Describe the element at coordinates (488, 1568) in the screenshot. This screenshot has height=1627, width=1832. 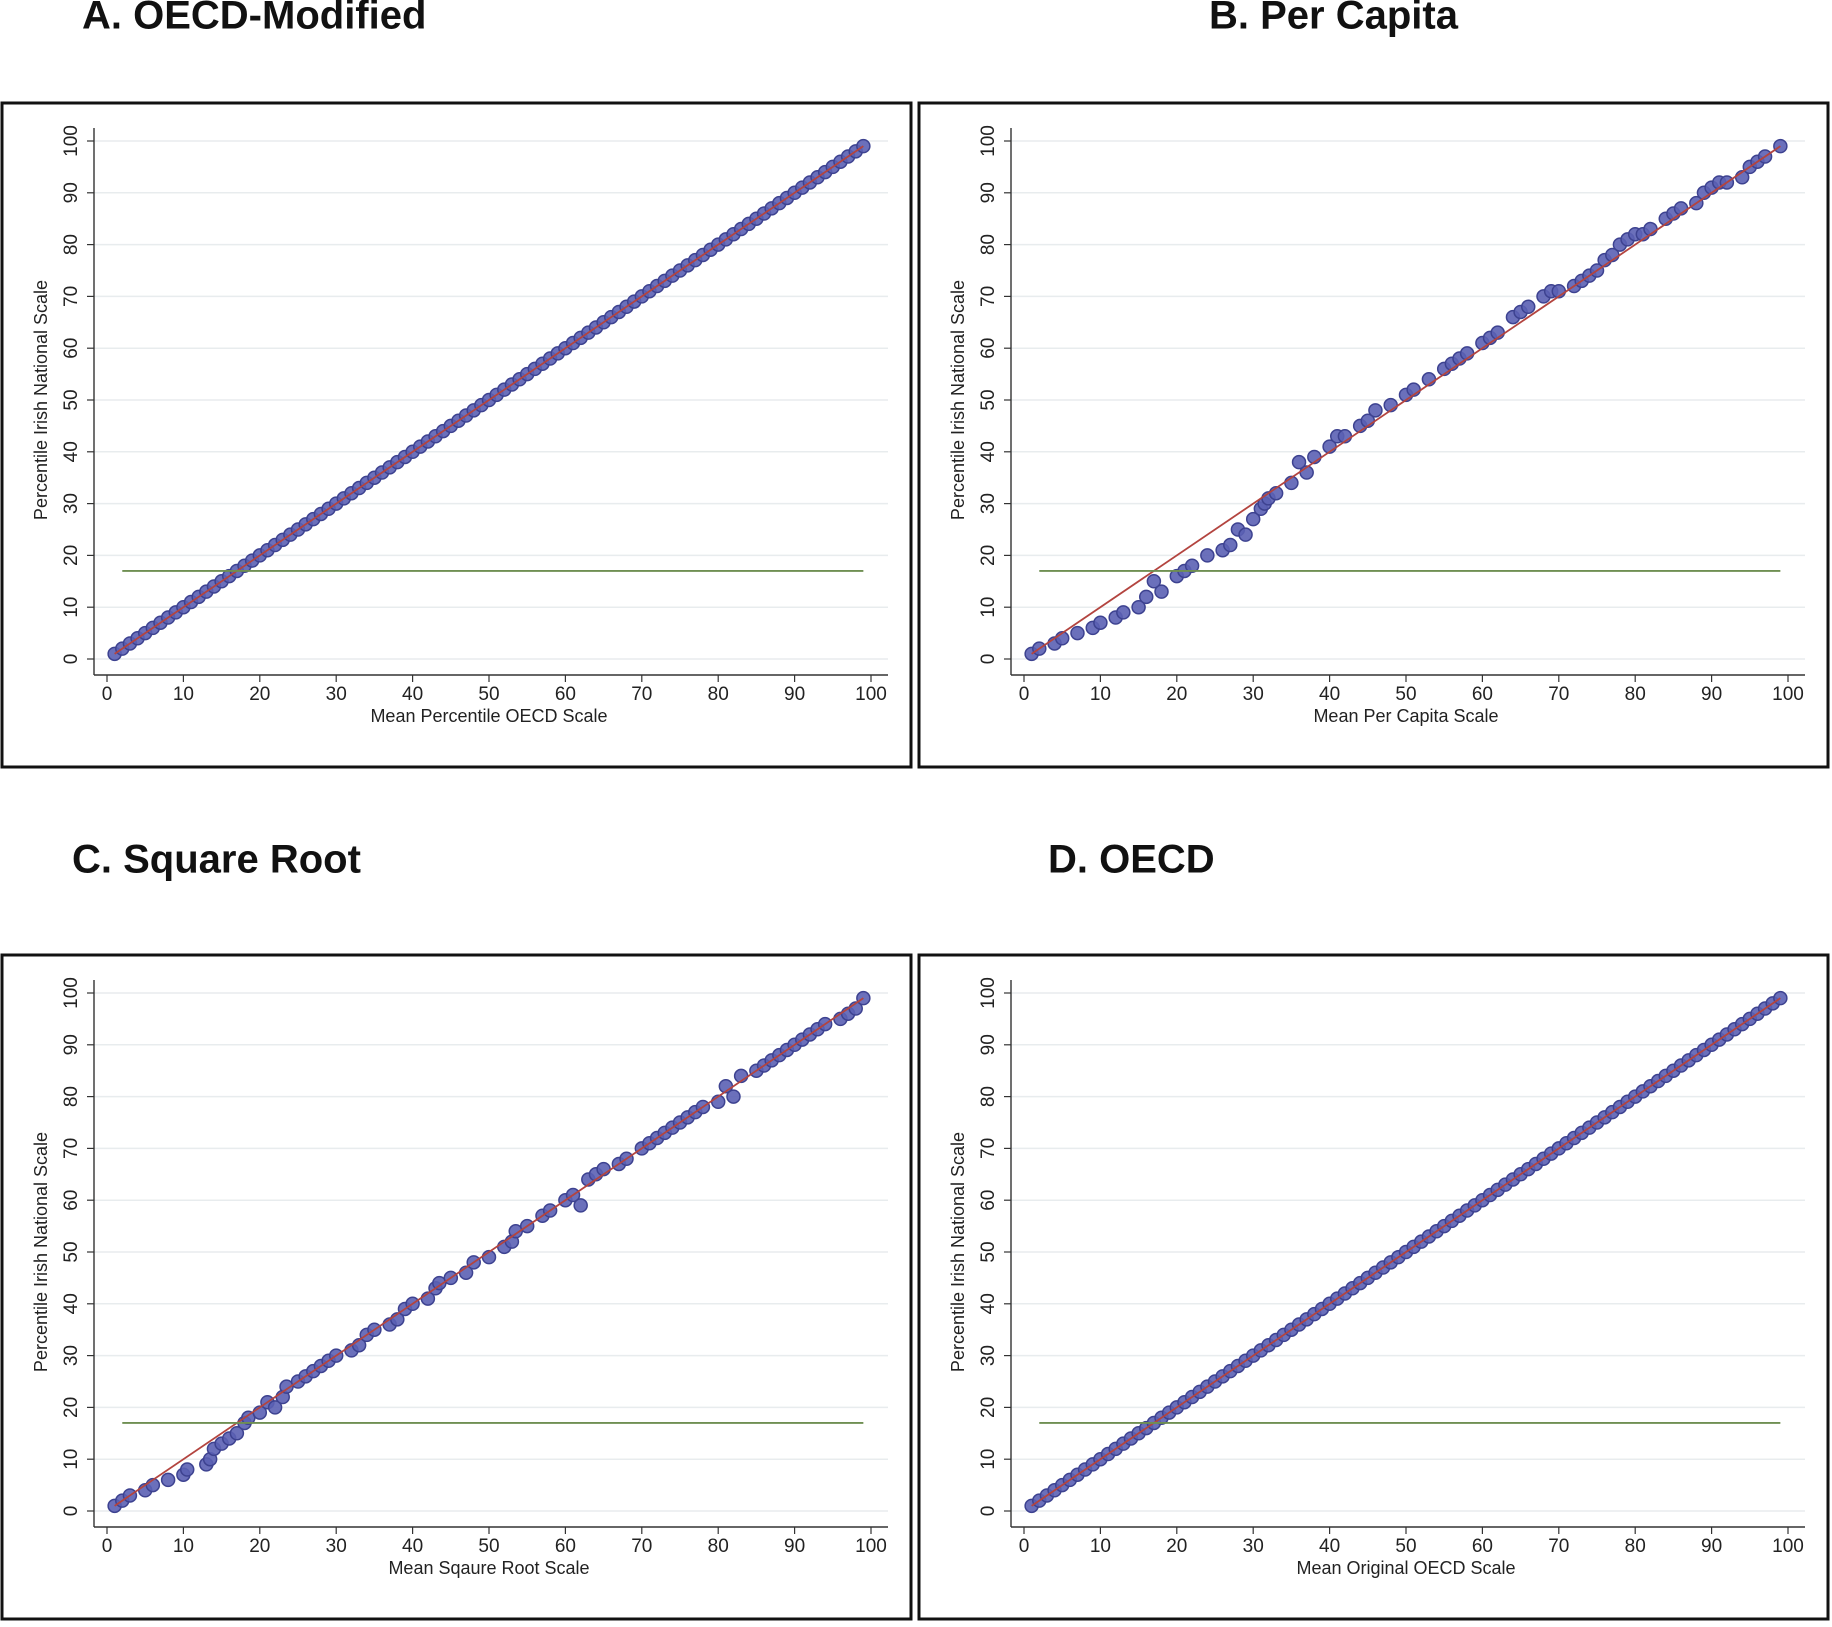
I see `x-axis-title: Mean Sqaure Root Scale` at that location.